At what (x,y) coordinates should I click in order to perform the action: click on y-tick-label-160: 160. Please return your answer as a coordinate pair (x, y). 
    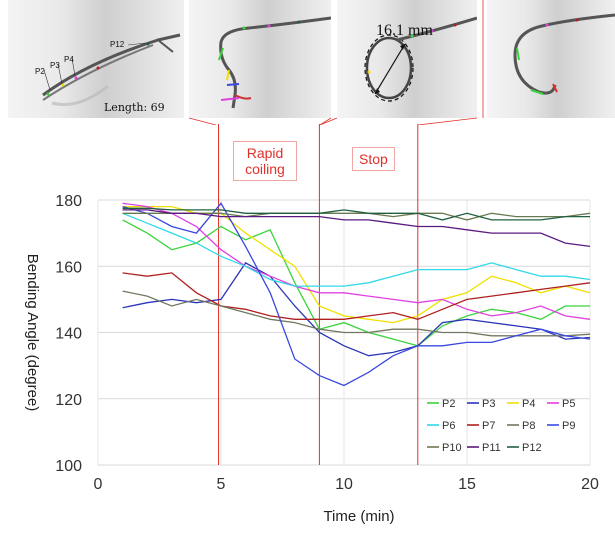
    Looking at the image, I should click on (68, 267).